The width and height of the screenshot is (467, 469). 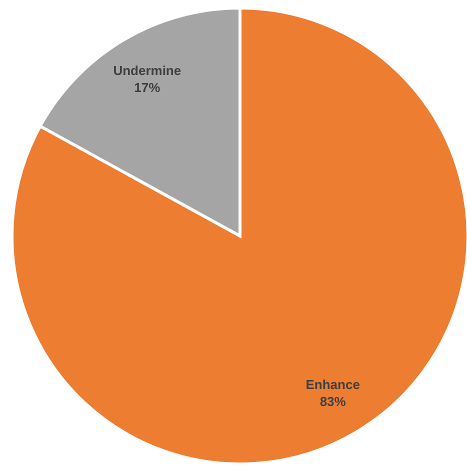 I want to click on data-label: 83%, so click(x=333, y=401).